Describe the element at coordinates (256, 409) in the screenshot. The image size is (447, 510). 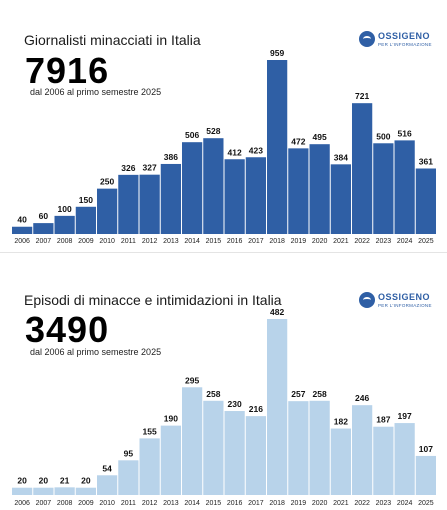
I see `bar-value-label: 216` at that location.